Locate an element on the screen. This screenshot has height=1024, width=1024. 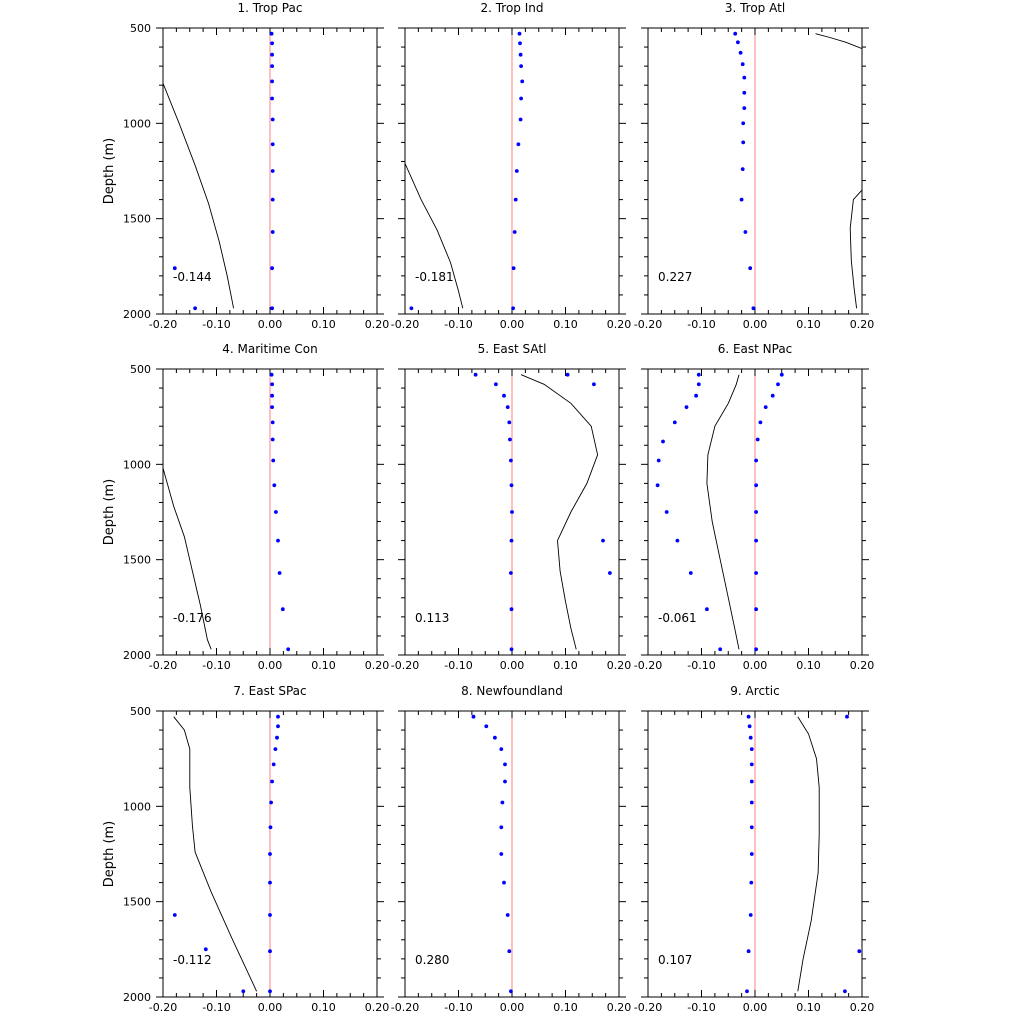
panel-3: 3. Trop Atl -0.20 -0.10 0.00 0.10 0.20 0.227 is located at coordinates (754, 166).